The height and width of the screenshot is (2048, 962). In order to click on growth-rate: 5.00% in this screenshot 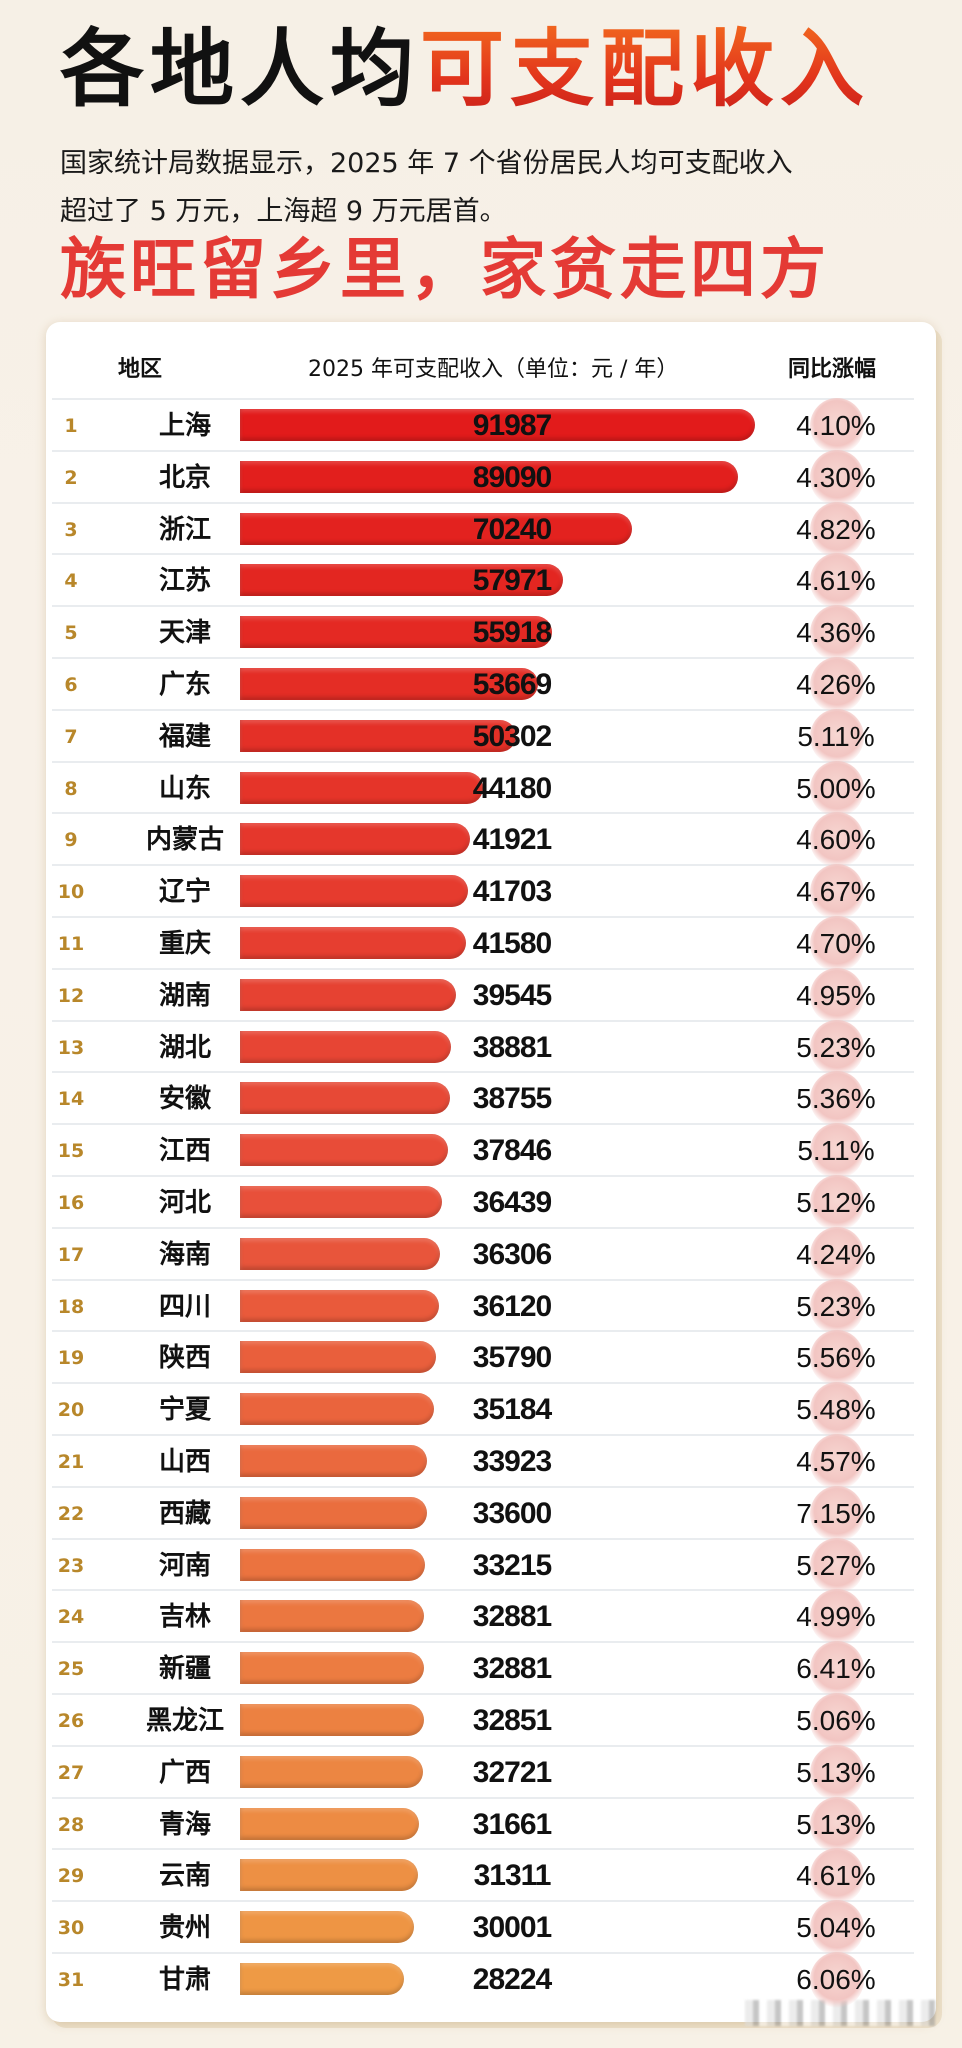, I will do `click(836, 788)`.